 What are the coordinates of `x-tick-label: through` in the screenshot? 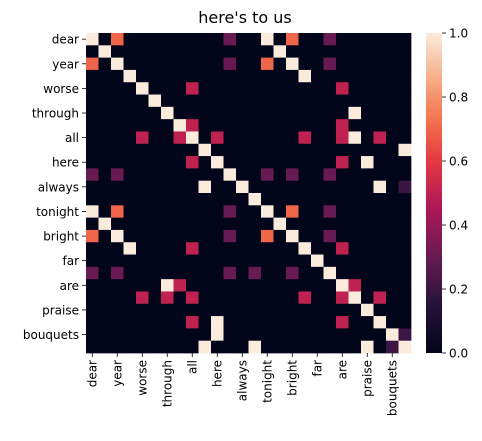 It's located at (167, 383).